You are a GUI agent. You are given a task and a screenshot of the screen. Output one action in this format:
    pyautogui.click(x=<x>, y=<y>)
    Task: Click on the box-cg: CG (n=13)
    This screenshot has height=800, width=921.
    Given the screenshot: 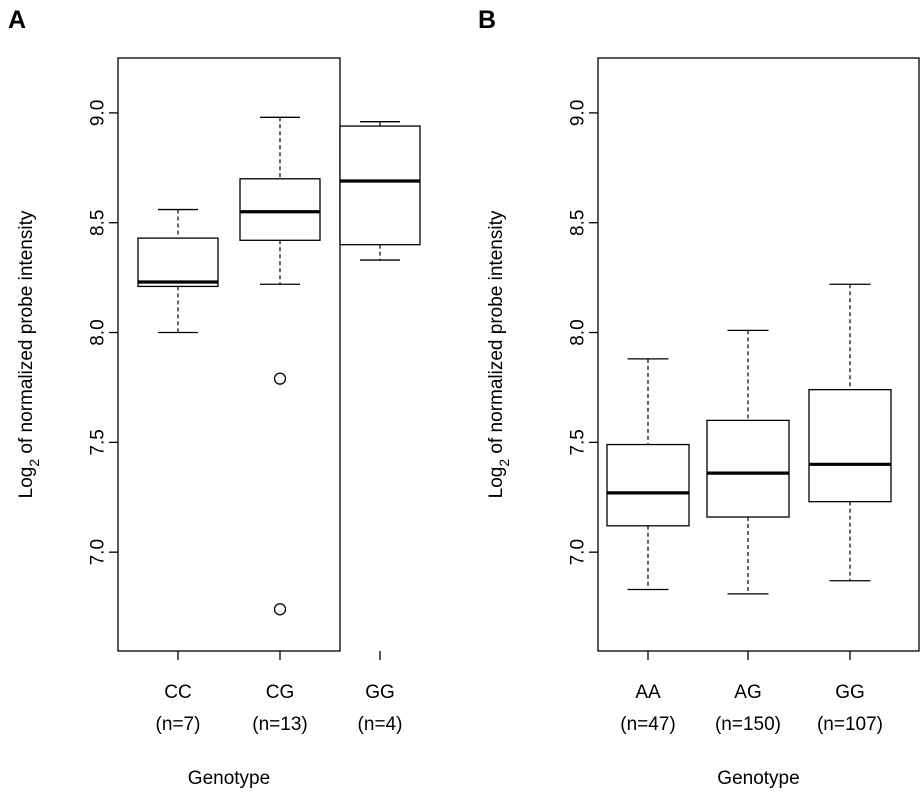 What is the action you would take?
    pyautogui.click(x=280, y=425)
    